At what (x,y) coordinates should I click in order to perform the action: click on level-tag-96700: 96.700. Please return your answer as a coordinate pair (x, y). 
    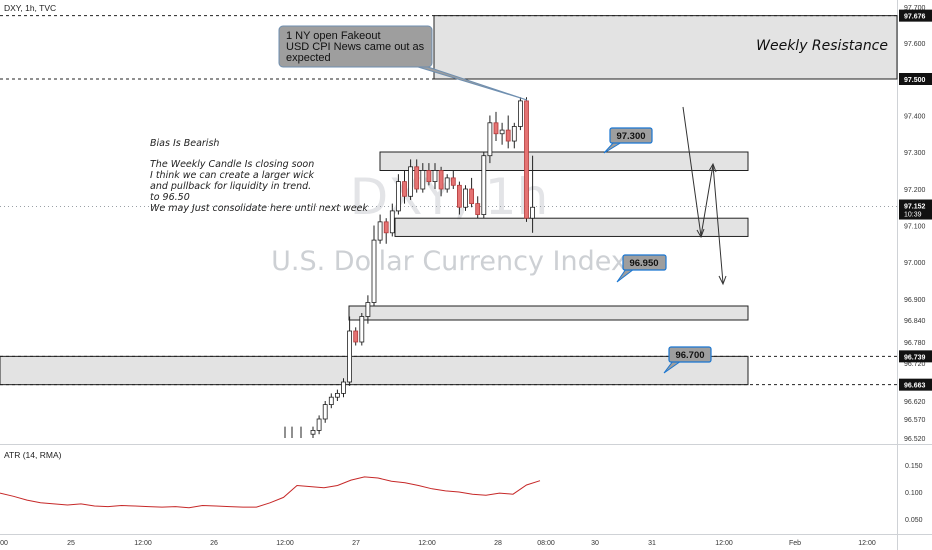
    Looking at the image, I should click on (687, 360).